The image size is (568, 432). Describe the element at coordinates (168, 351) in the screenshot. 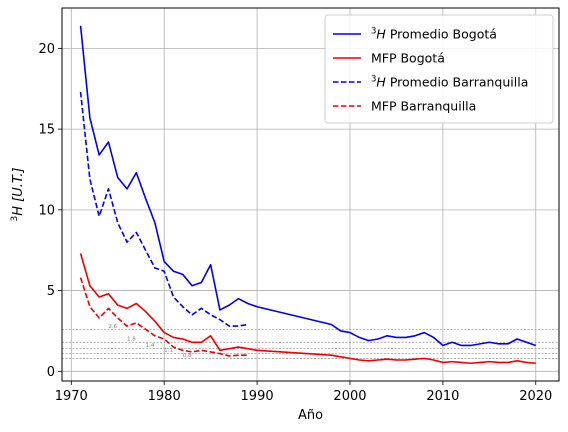

I see `reference-line-label: 1.1` at that location.